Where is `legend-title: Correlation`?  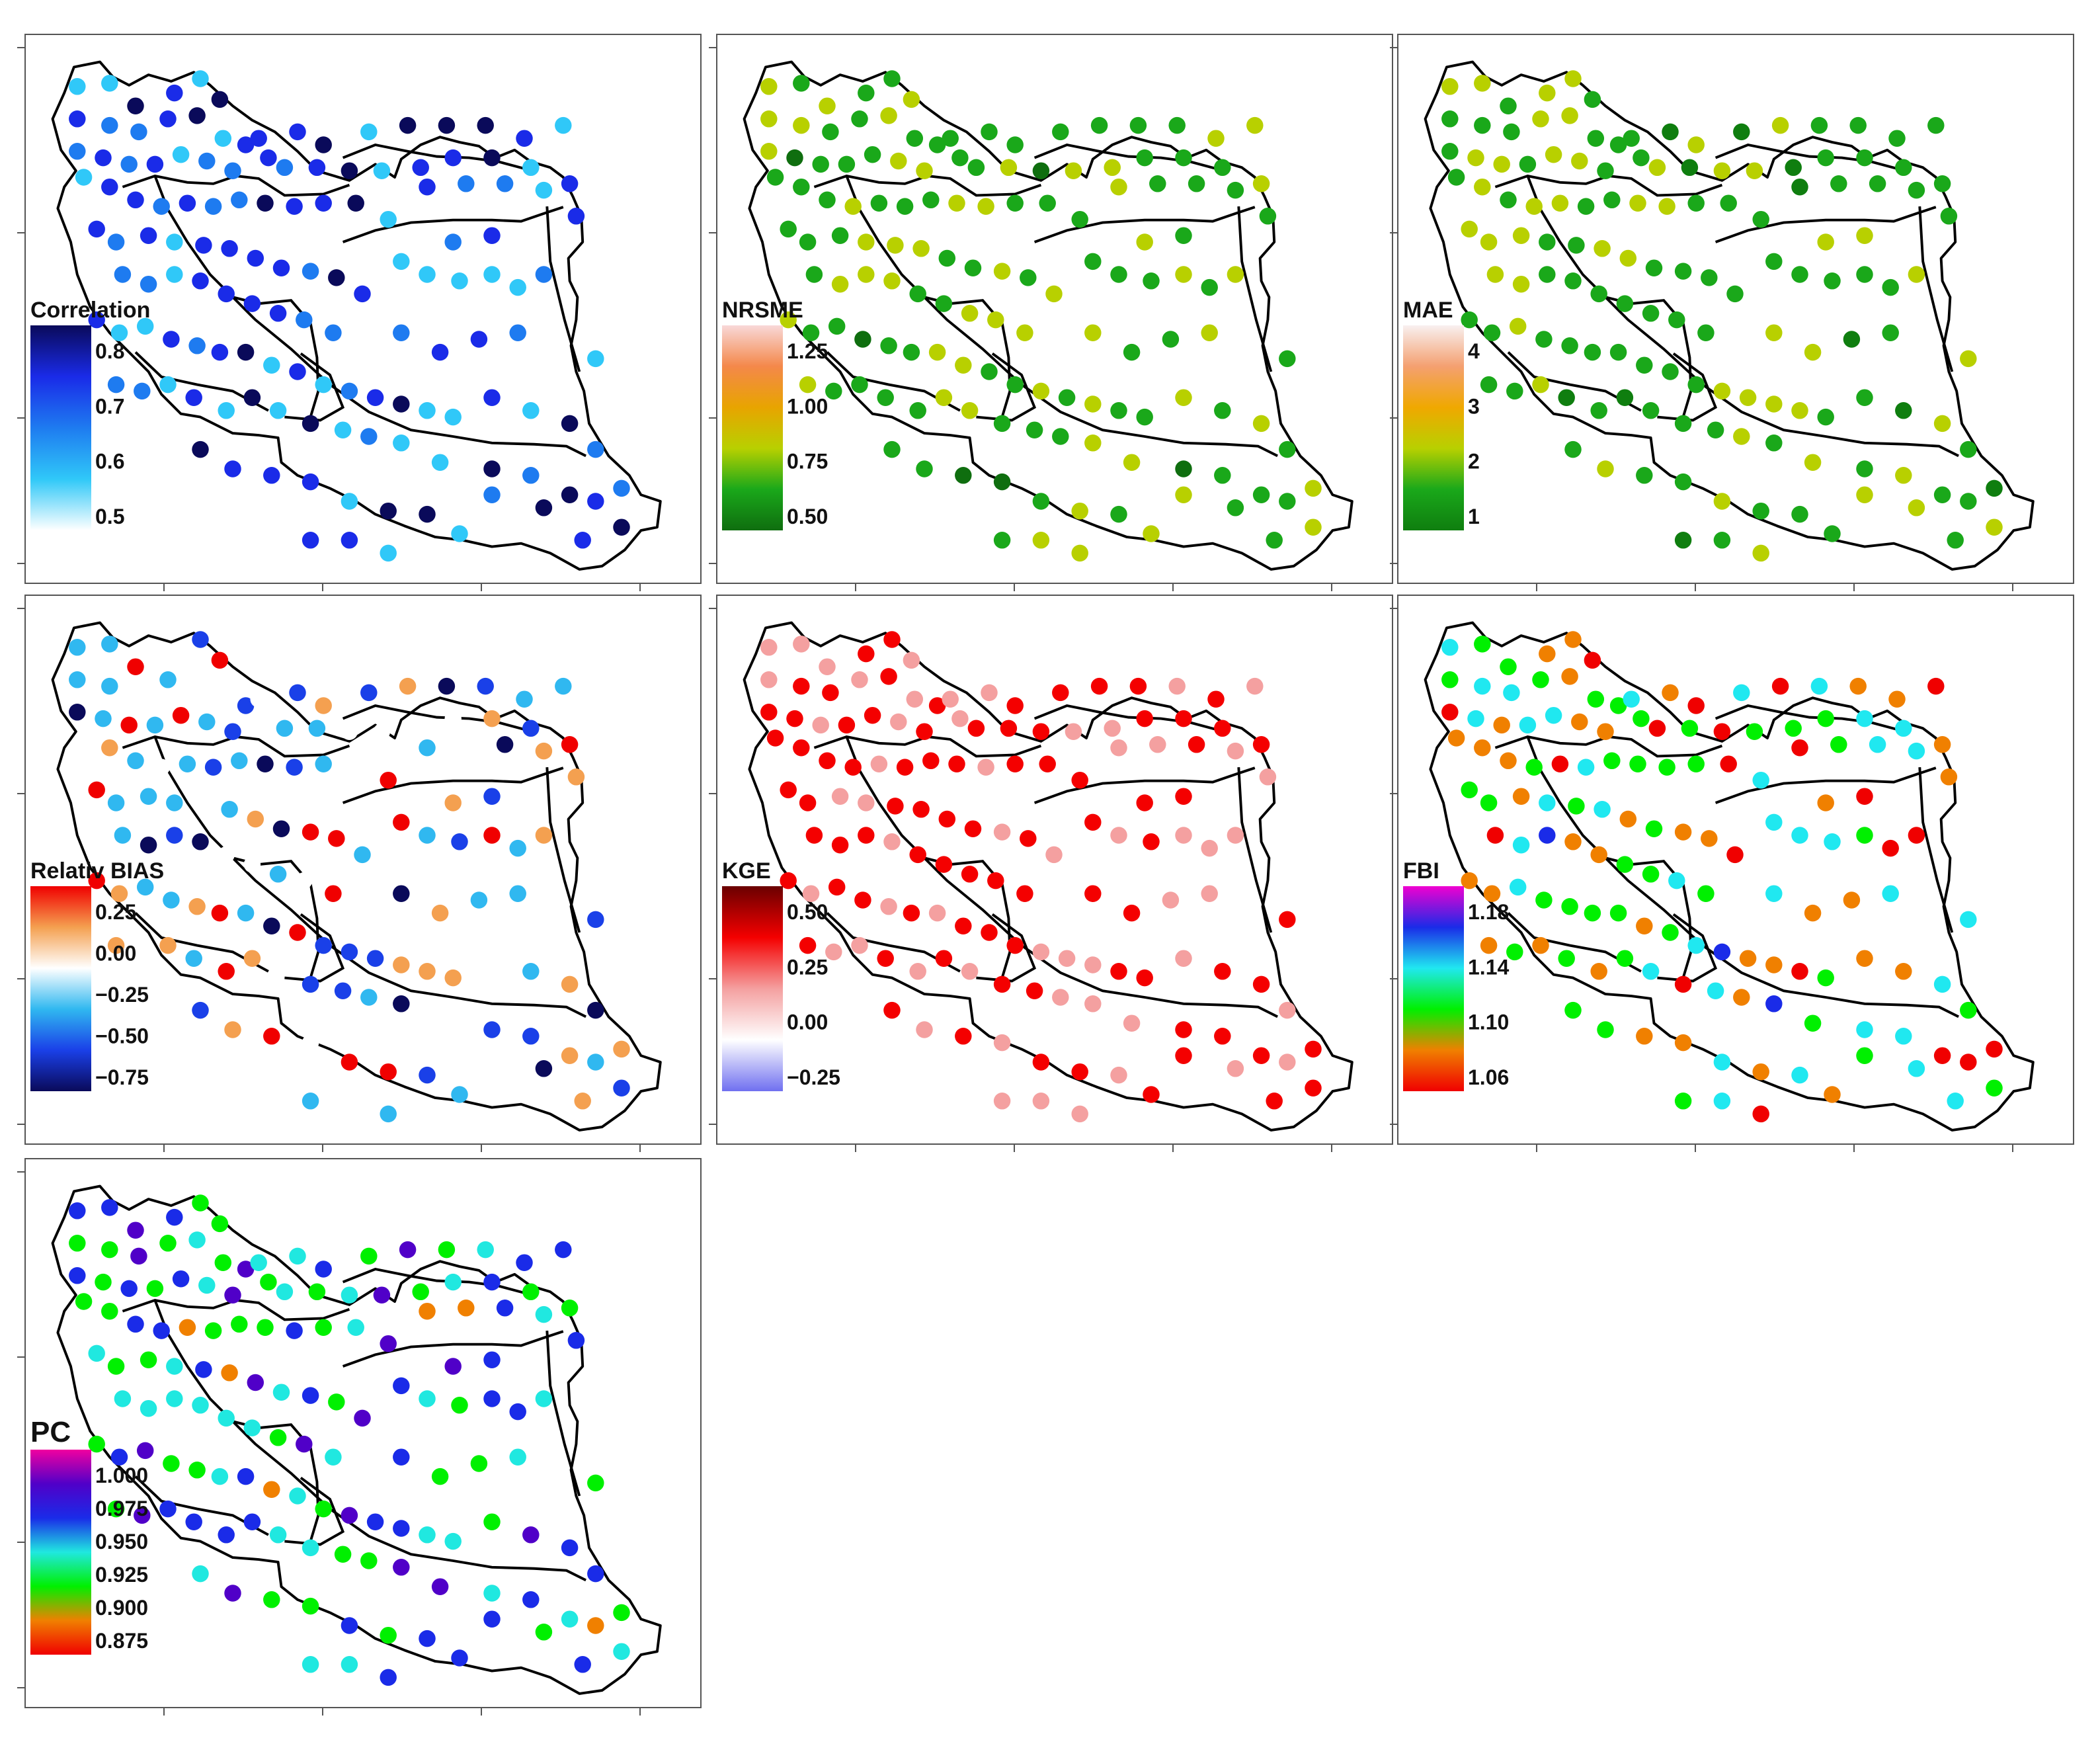
legend-title: Correlation is located at coordinates (90, 310).